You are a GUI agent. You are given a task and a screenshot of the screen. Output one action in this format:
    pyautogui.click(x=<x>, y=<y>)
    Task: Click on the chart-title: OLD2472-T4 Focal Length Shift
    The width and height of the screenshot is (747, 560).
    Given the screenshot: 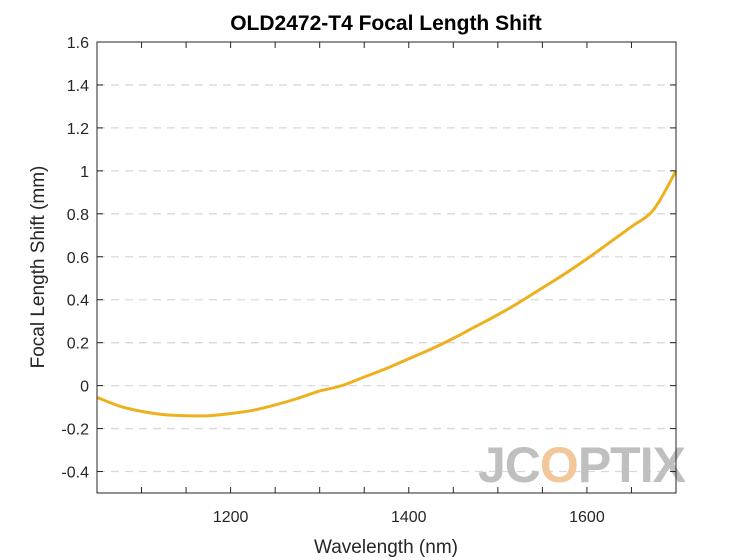 What is the action you would take?
    pyautogui.click(x=386, y=23)
    